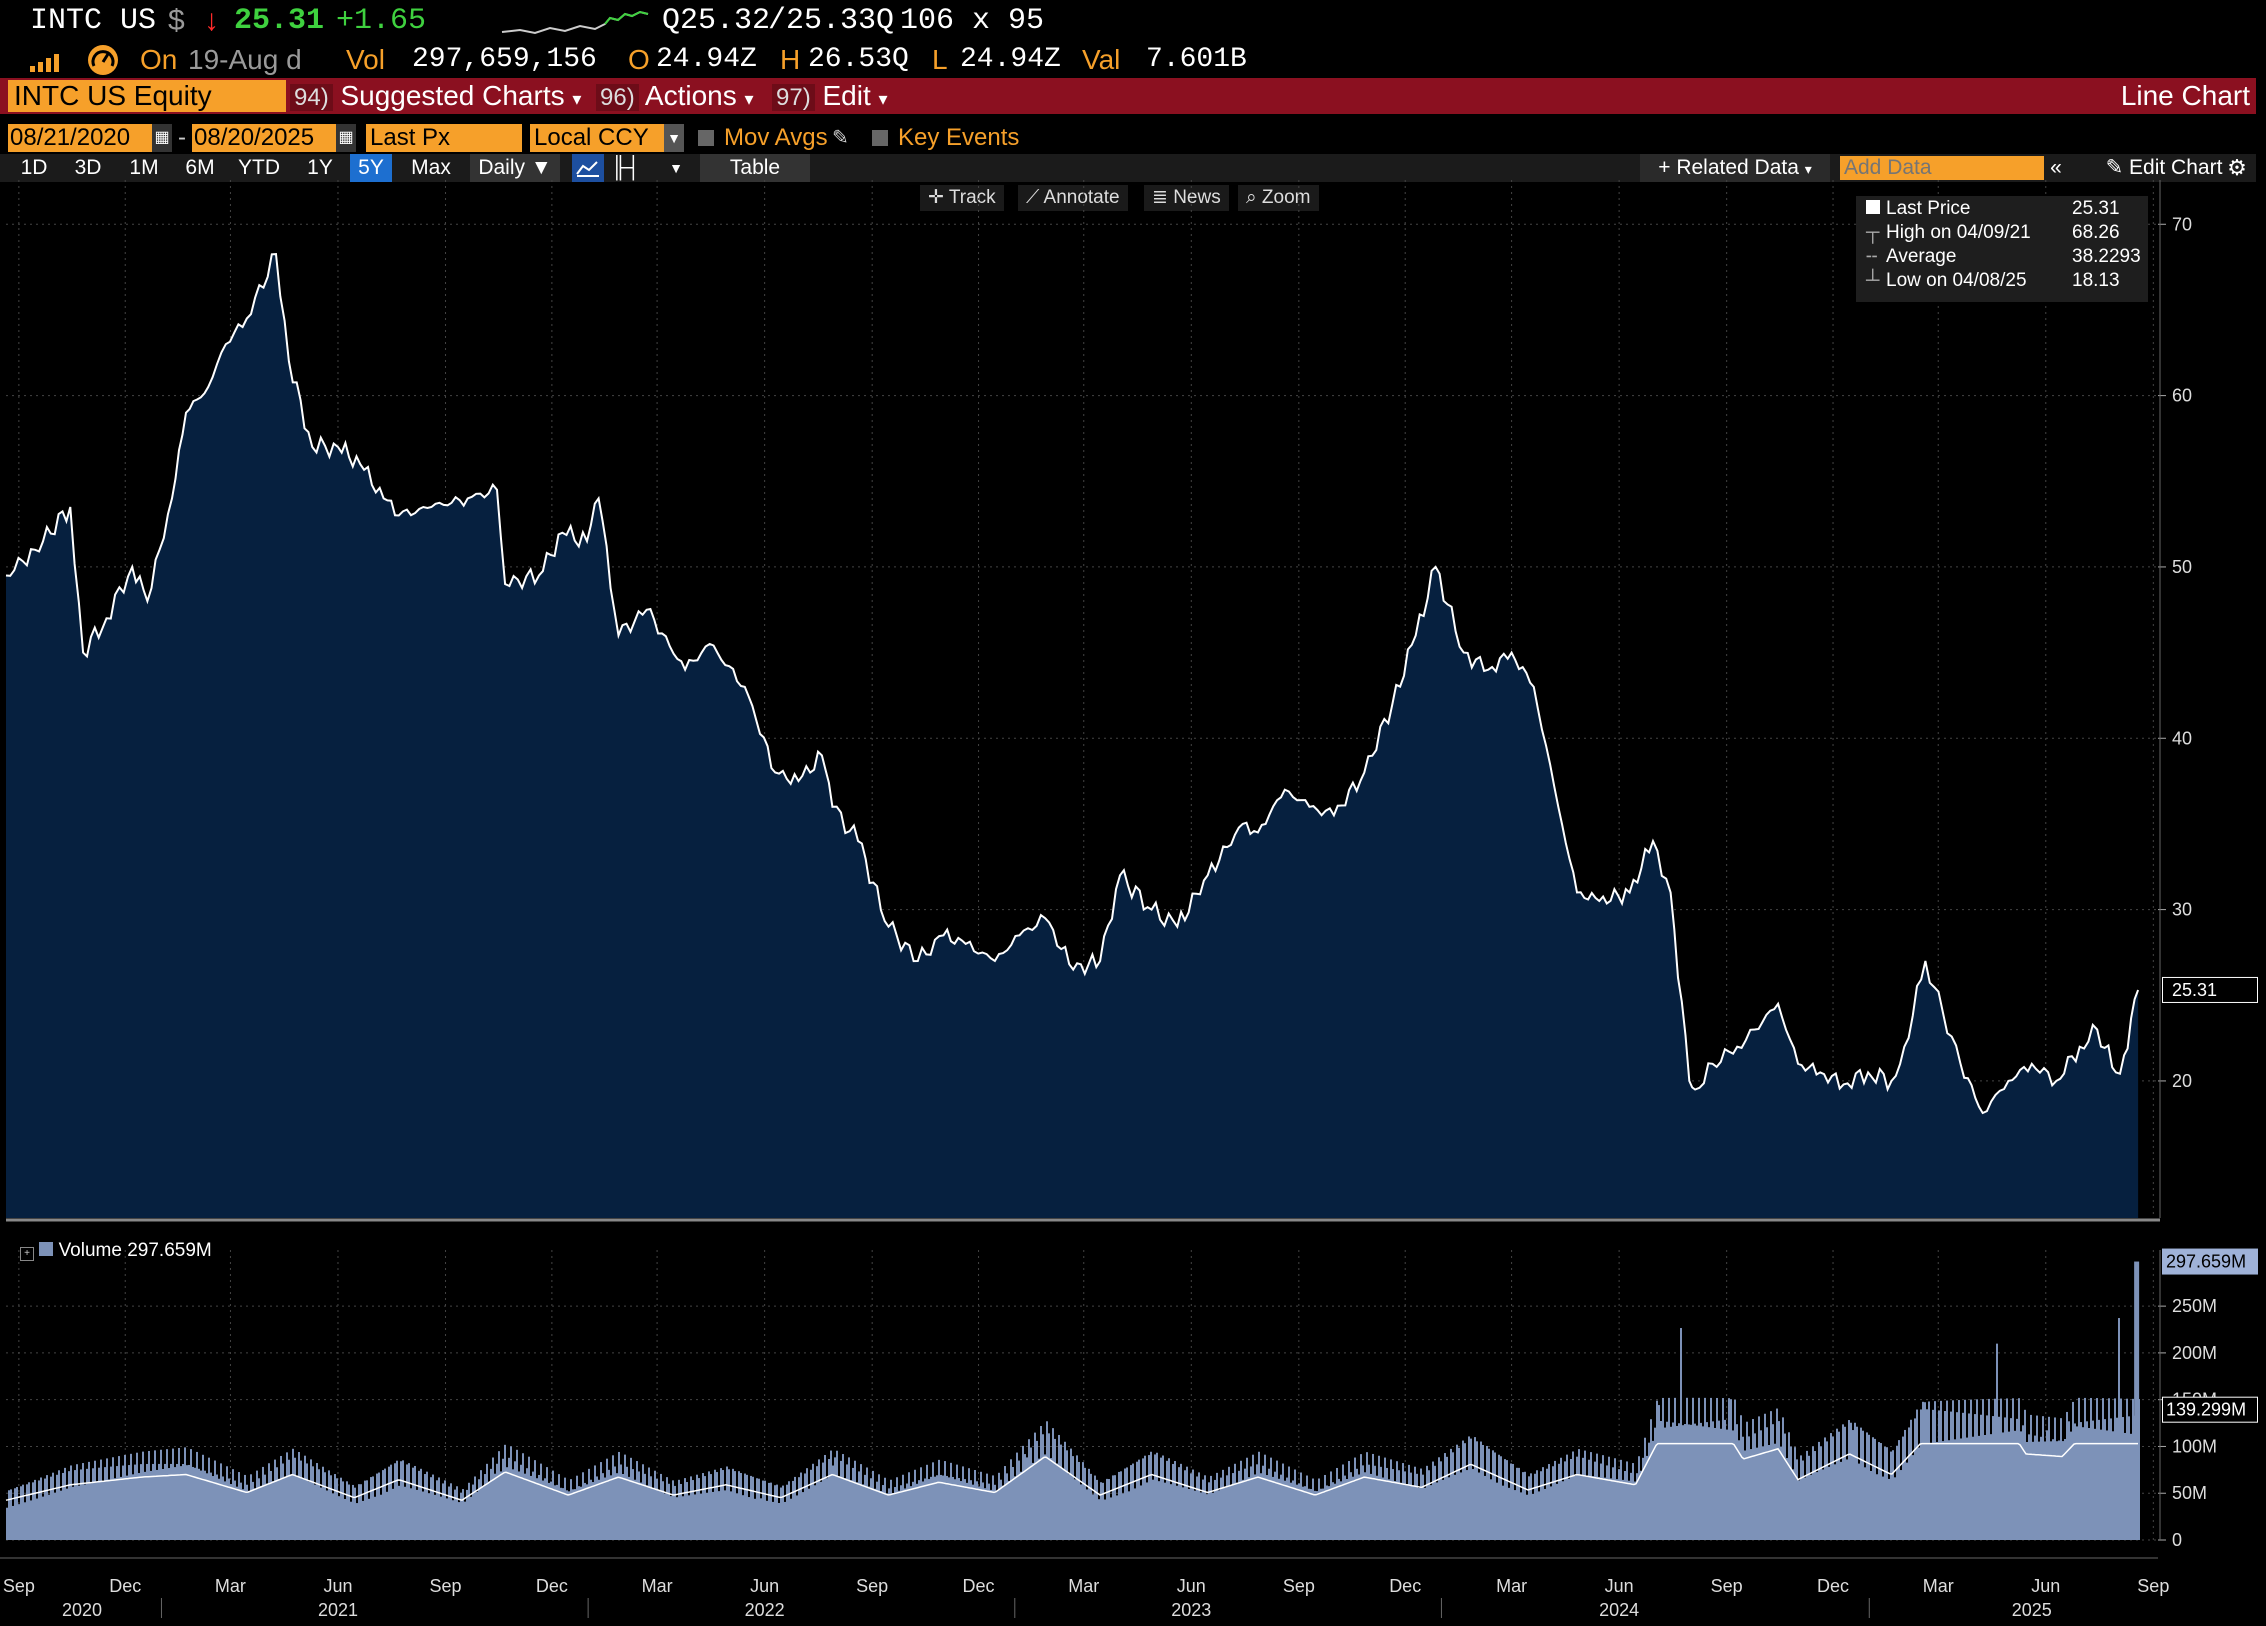 This screenshot has height=1626, width=2266. I want to click on key-events-label: Key Events, so click(959, 137).